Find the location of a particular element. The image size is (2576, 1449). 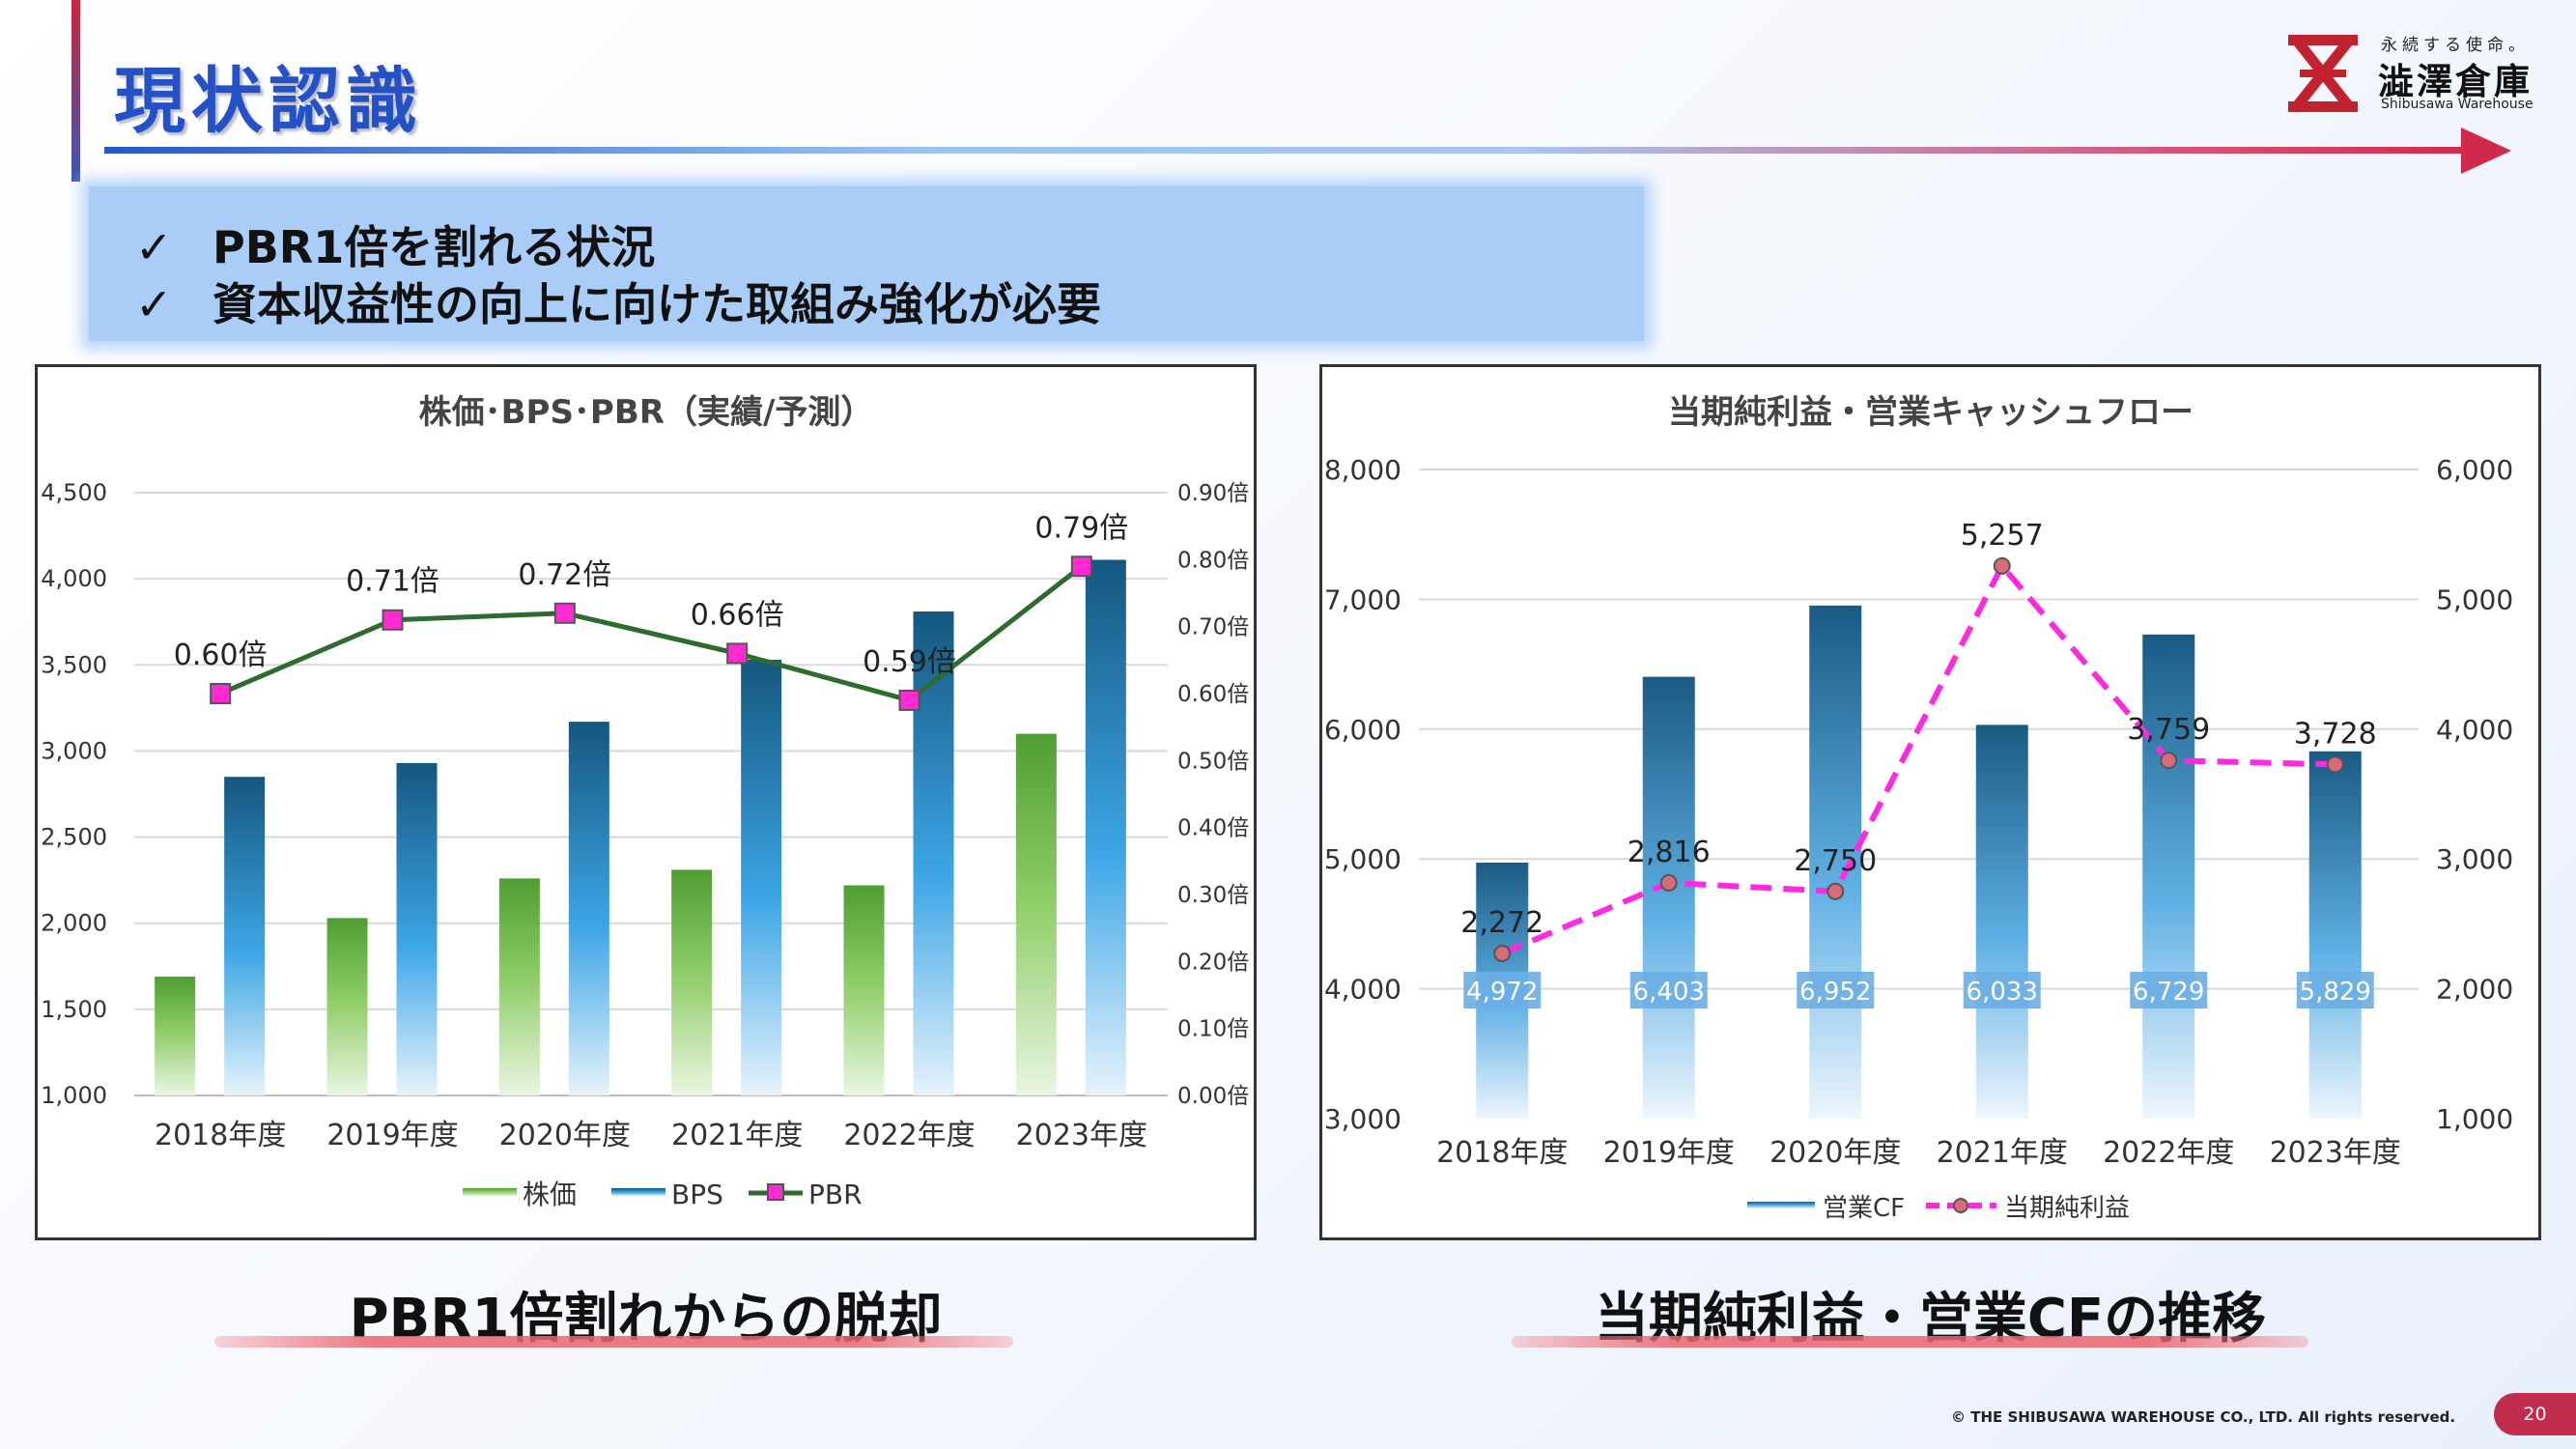

x-tick-label: 2018年度 is located at coordinates (220, 1135).